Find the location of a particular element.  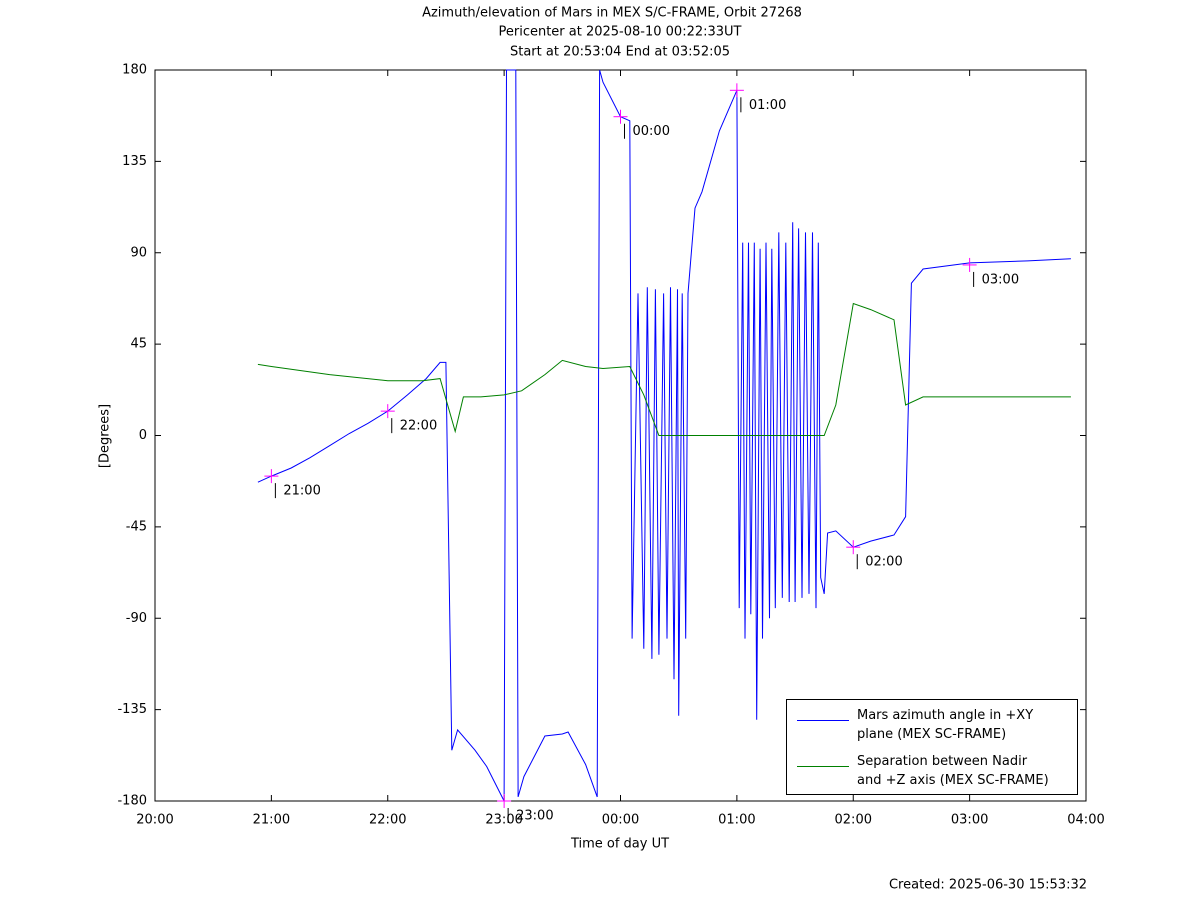

x-tick-label: 23:00 is located at coordinates (503, 820).